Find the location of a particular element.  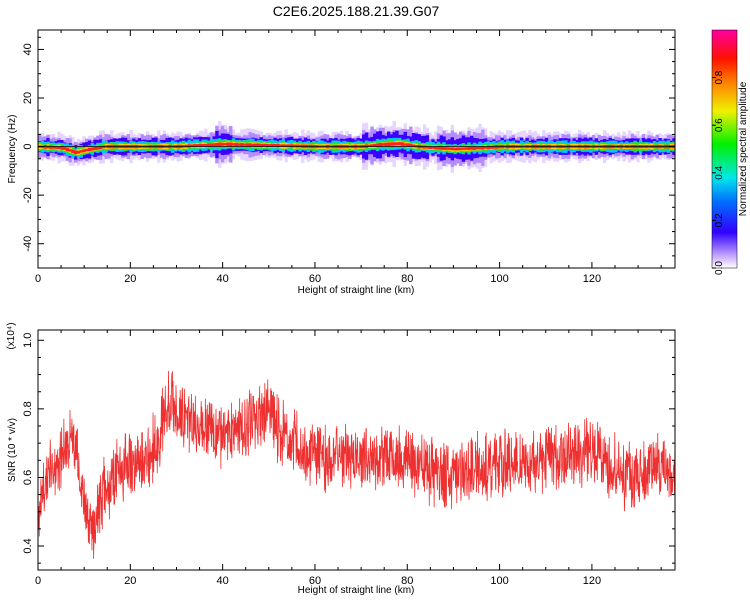

colorbar-tick-label: 0.6 is located at coordinates (719, 125).